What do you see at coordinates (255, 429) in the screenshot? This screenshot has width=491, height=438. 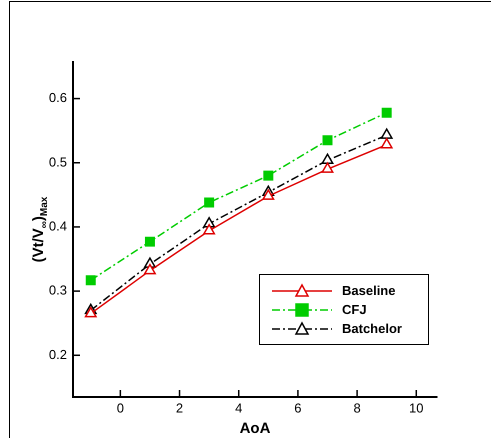 I see `x-axis-title: AoA` at bounding box center [255, 429].